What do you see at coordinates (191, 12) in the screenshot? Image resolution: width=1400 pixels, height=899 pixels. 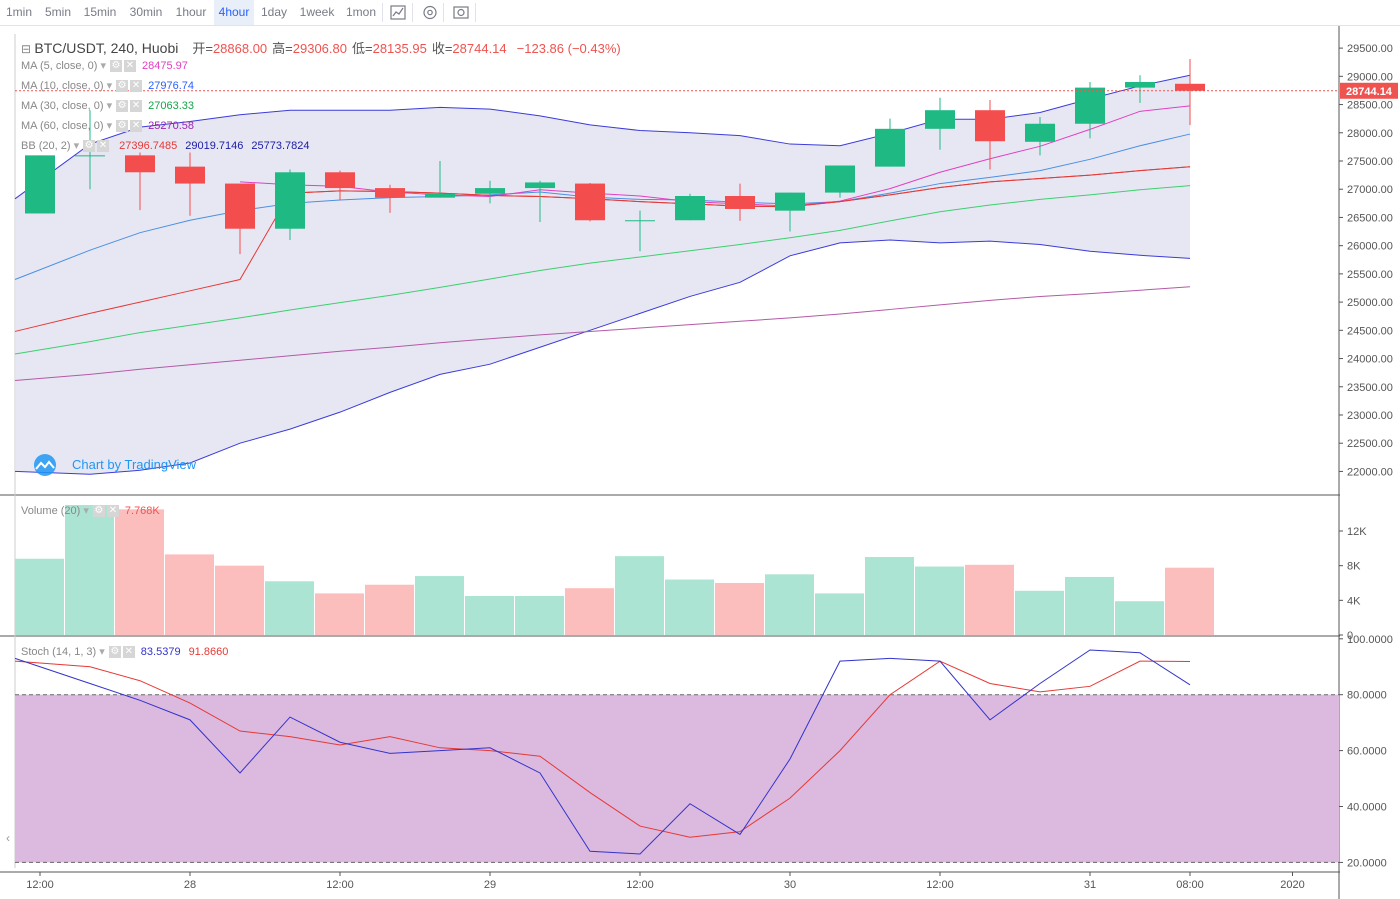 I see `timeframe-1hour: 1hour` at bounding box center [191, 12].